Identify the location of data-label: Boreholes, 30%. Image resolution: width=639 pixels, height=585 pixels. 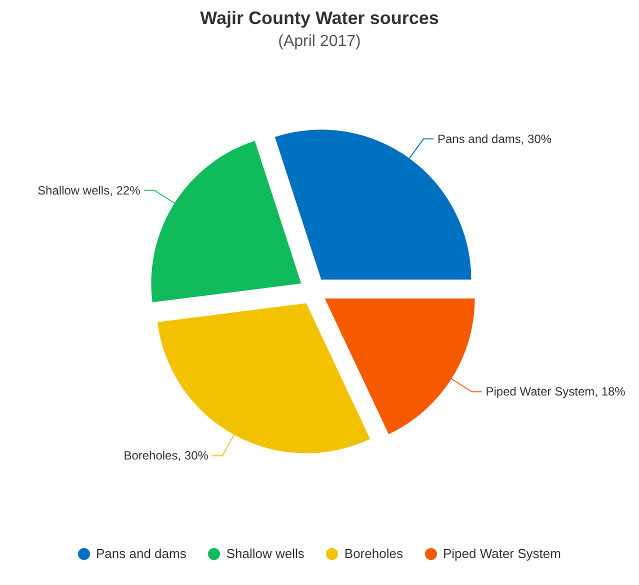
(166, 455).